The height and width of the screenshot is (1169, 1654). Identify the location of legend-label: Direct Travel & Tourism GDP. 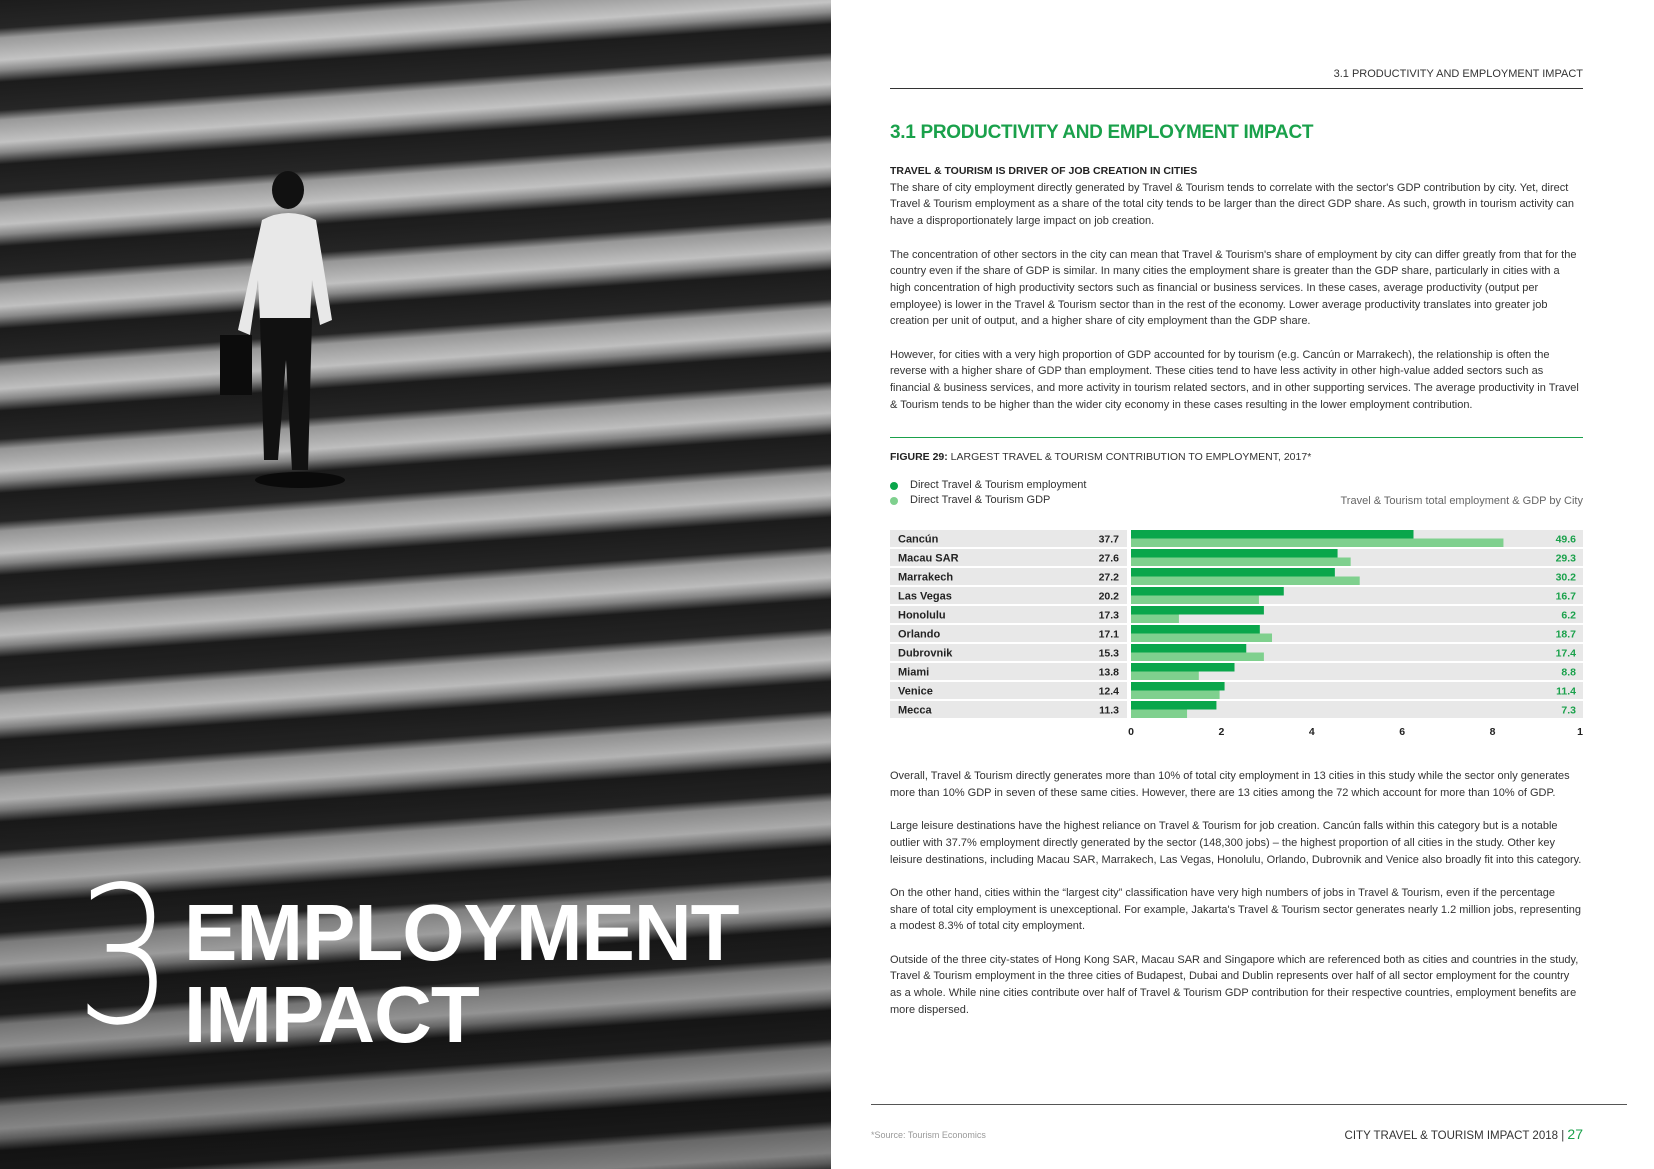
(980, 500).